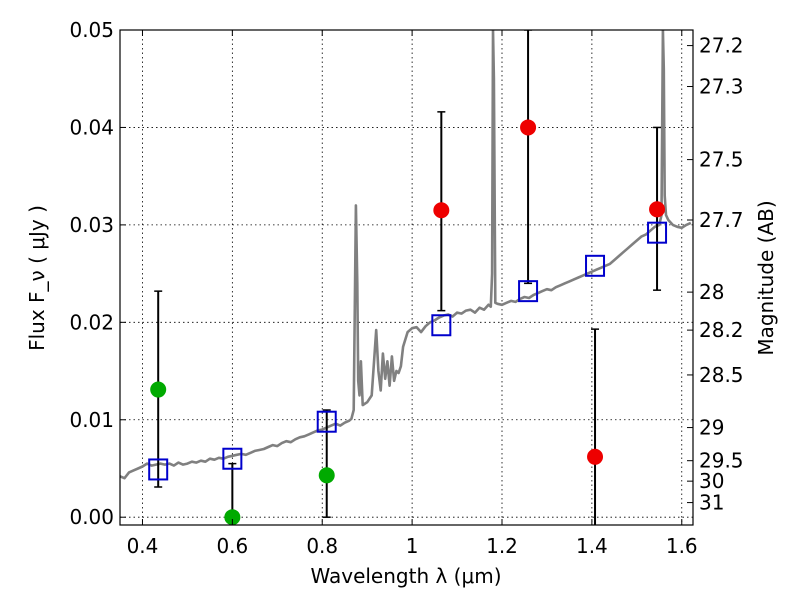 The height and width of the screenshot is (600, 800). I want to click on right-tick-label: 29.5, so click(721, 461).